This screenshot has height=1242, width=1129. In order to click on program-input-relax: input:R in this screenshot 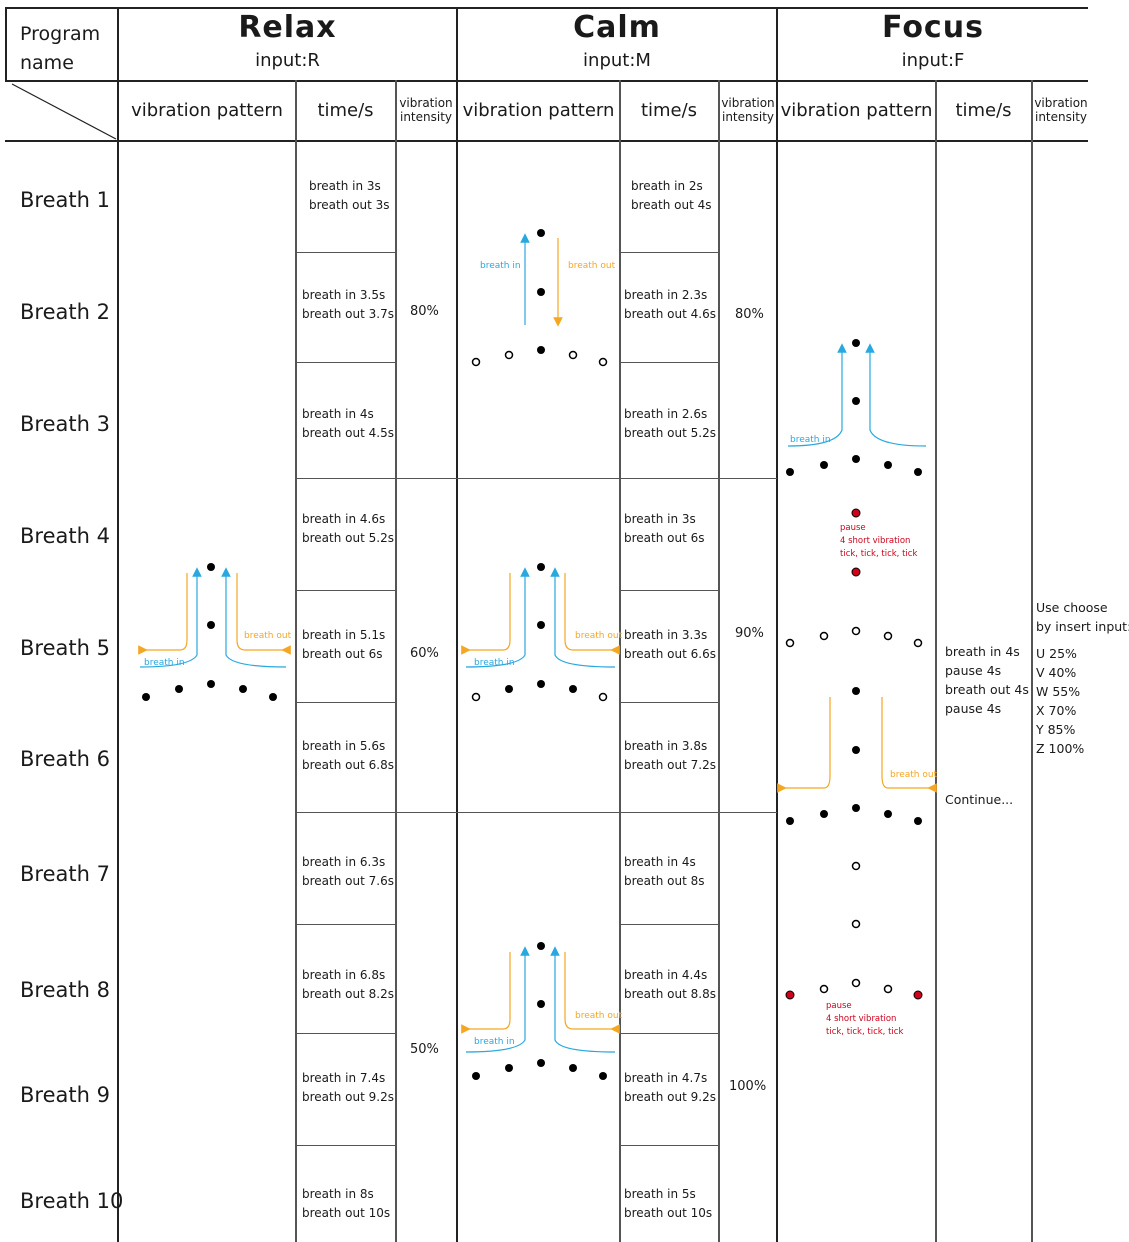, I will do `click(287, 60)`.